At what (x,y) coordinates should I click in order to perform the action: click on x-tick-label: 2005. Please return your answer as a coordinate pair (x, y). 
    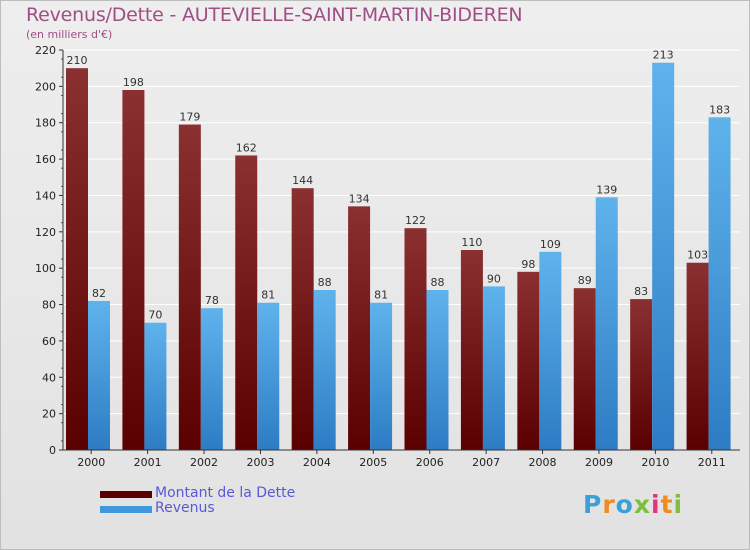
    Looking at the image, I should click on (373, 462).